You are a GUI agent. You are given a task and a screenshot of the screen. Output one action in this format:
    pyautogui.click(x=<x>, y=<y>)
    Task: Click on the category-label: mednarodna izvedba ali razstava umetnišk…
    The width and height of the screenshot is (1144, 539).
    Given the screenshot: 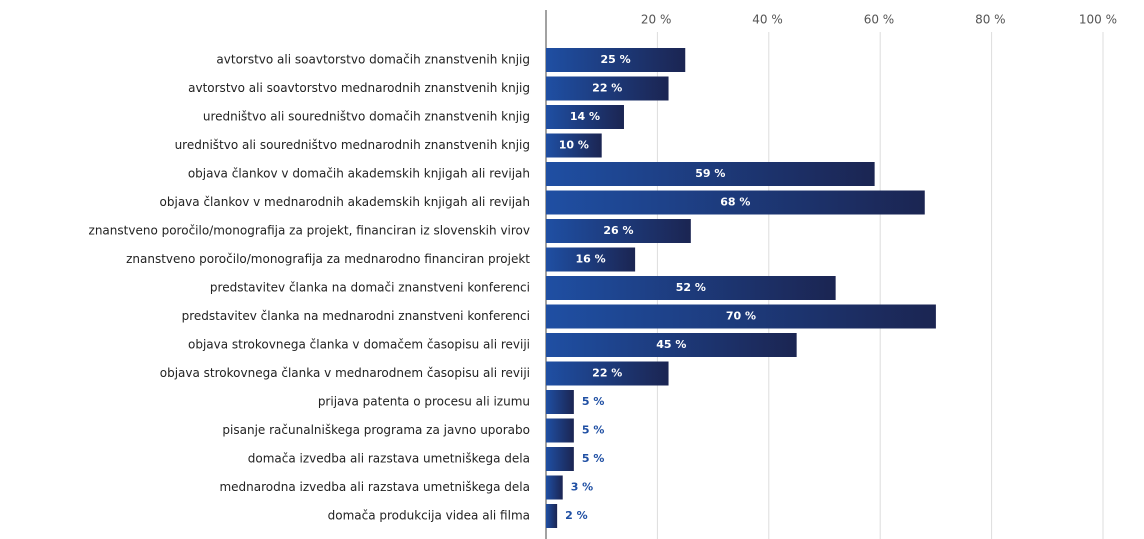 What is the action you would take?
    pyautogui.click(x=374, y=487)
    